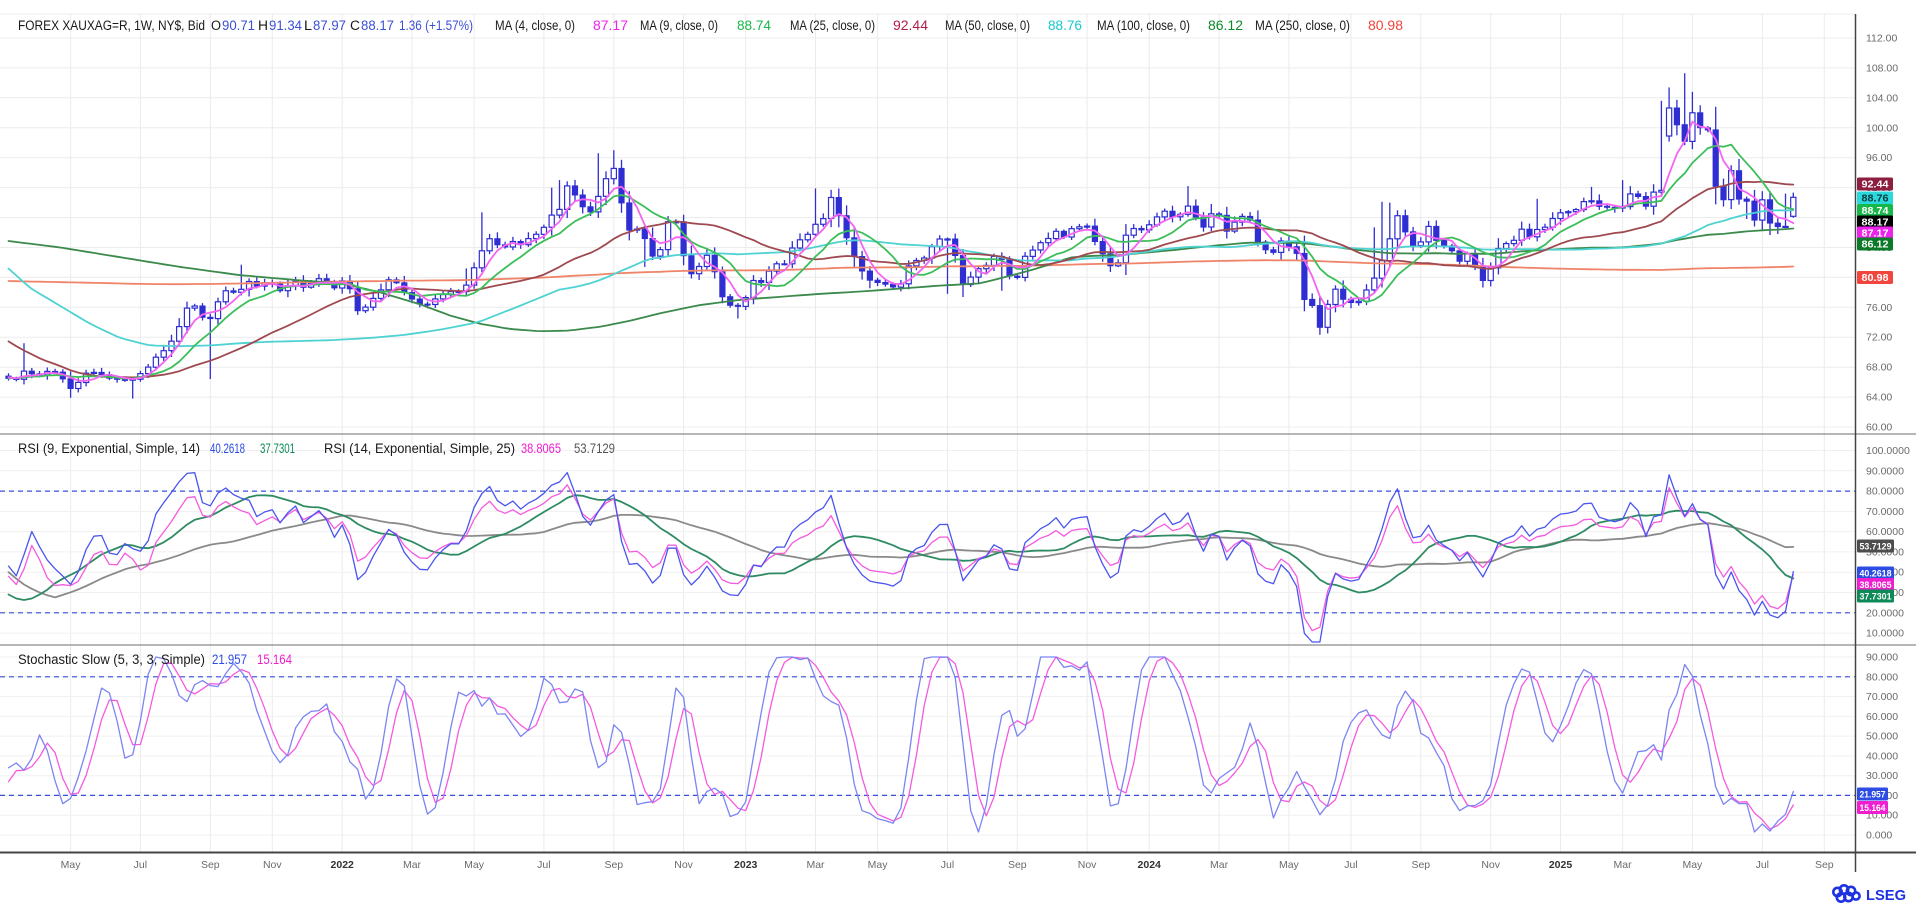 This screenshot has width=1916, height=910. I want to click on svg-text: 90.0000, so click(1885, 471).